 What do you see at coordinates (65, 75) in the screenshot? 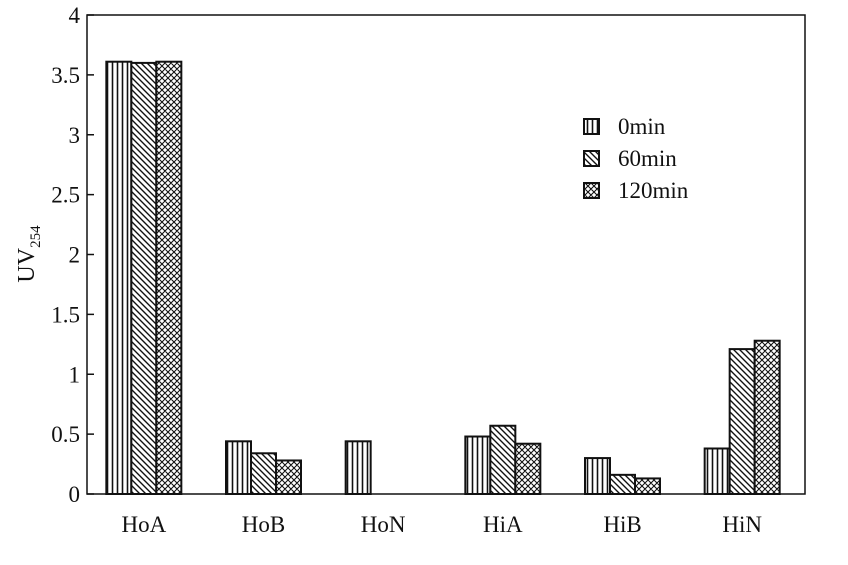
I see `y-tick-label: 3.5` at bounding box center [65, 75].